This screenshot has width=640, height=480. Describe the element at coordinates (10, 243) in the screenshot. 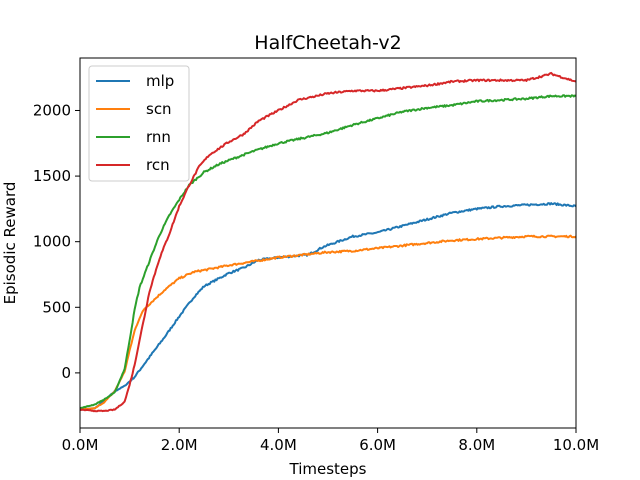

I see `y-axis-label: Episodic Reward` at that location.